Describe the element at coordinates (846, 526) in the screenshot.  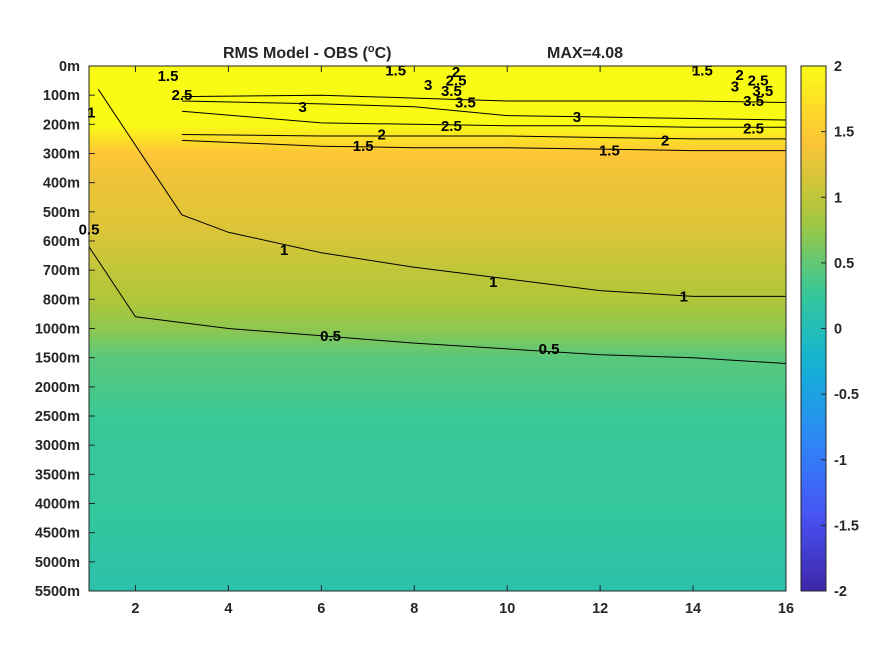
I see `colorbar-tick-label: -1.5` at that location.